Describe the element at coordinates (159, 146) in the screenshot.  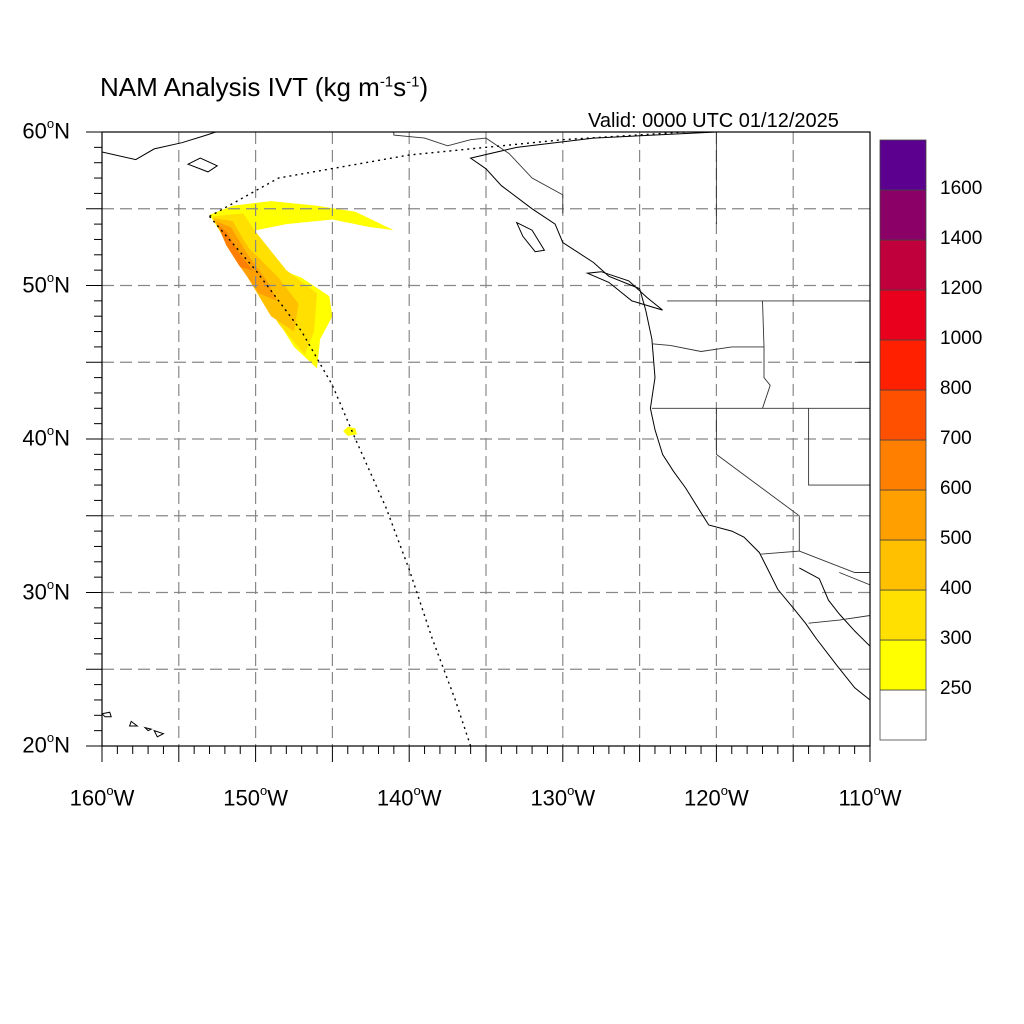
I see `coastline-alaska-sw` at that location.